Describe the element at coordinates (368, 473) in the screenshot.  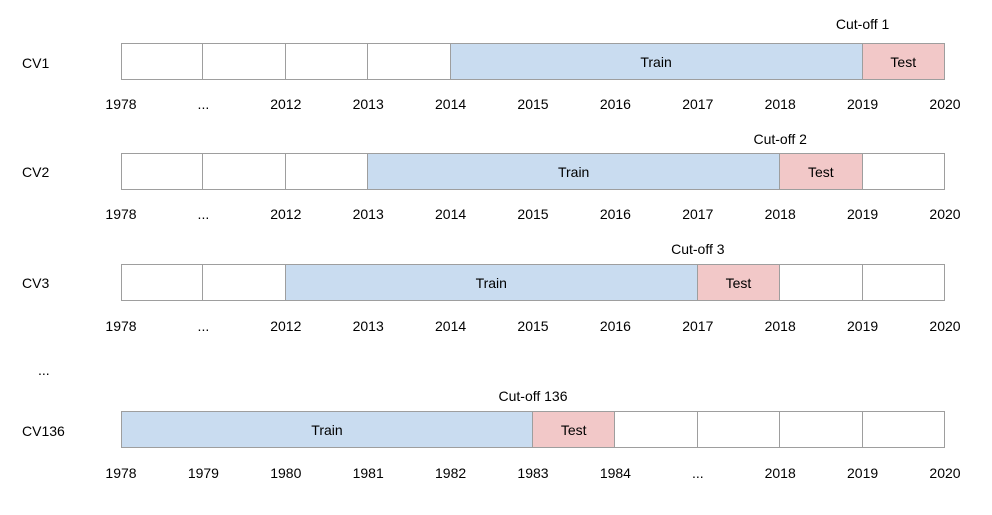
I see `year-tick-label: 1981` at that location.